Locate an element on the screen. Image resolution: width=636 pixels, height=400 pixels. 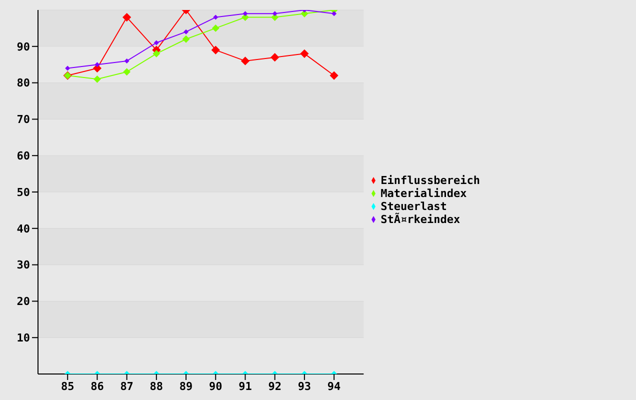
x-tick-label: 87 is located at coordinates (127, 386).